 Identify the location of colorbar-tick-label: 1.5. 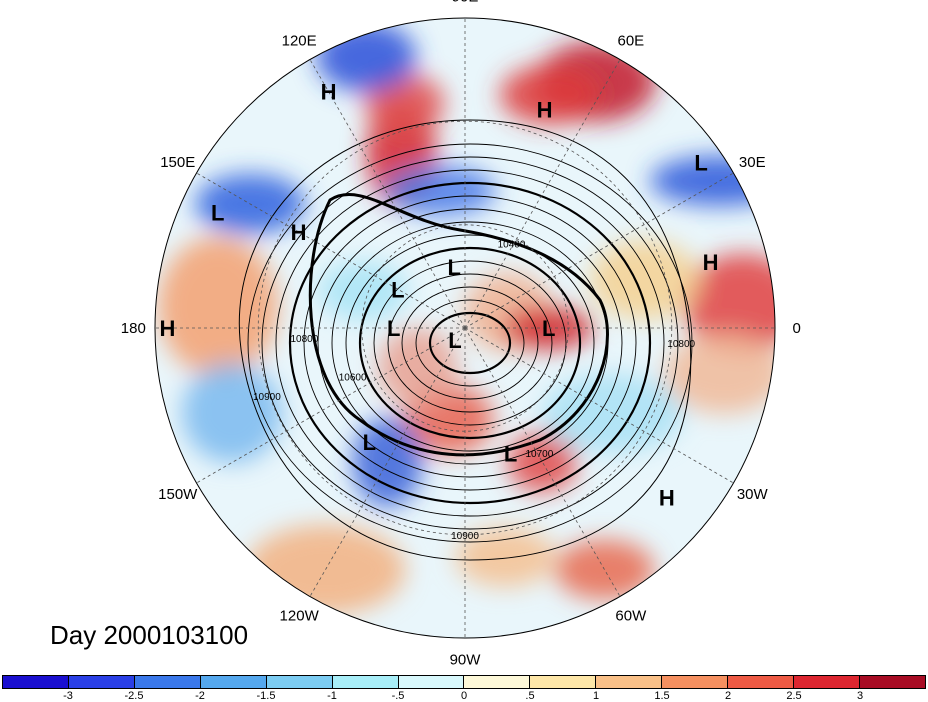
(662, 696).